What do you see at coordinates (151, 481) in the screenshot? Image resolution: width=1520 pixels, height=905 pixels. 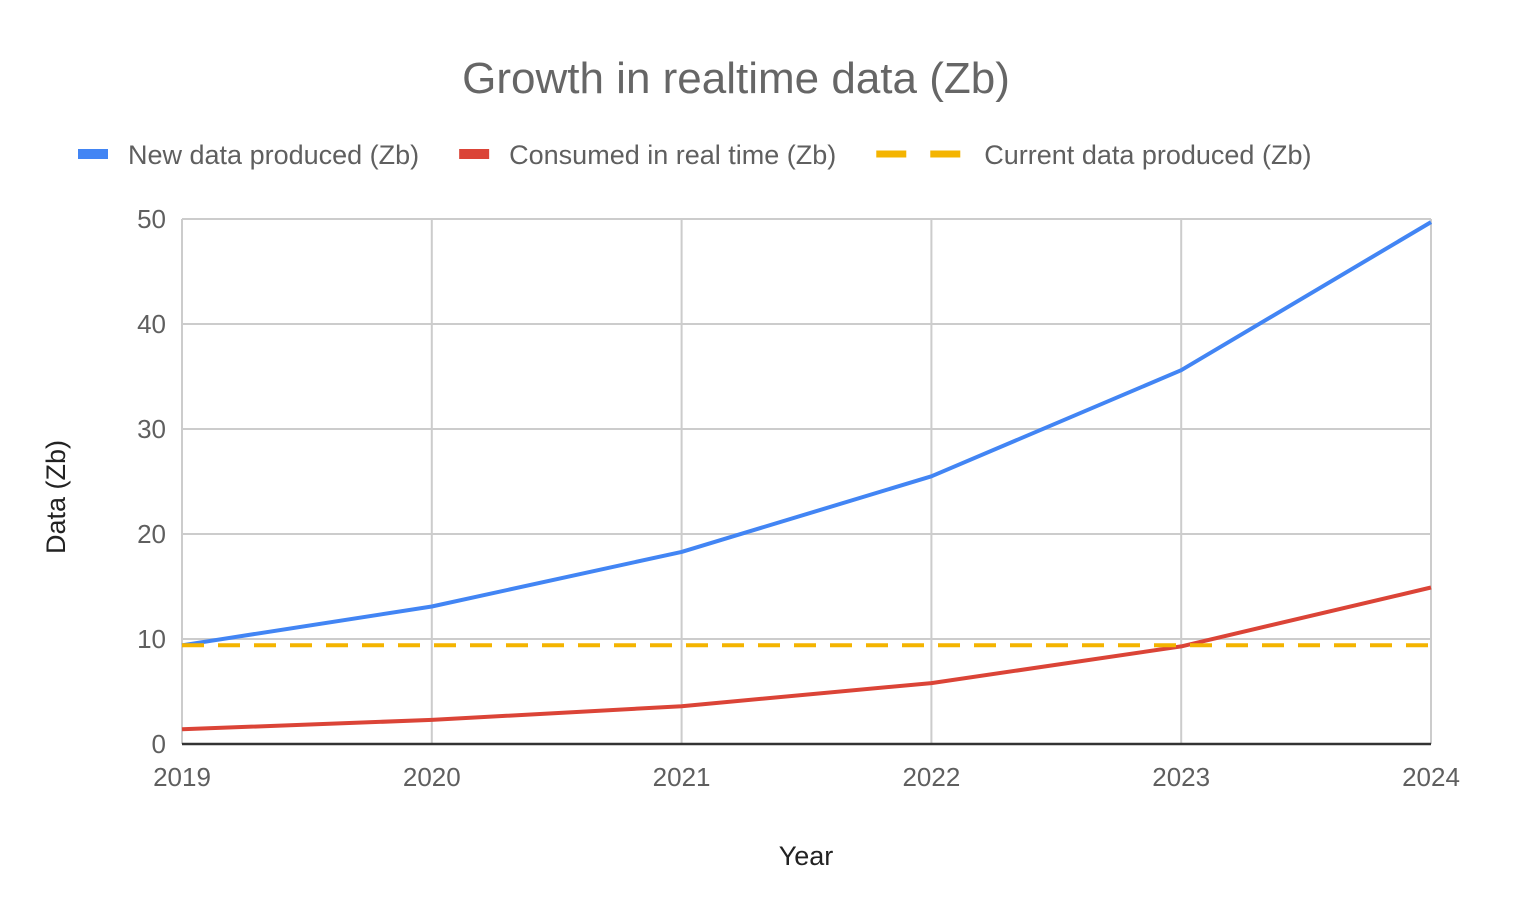 I see `y-axis-tick-labels: 0 10 20 30 40 50` at bounding box center [151, 481].